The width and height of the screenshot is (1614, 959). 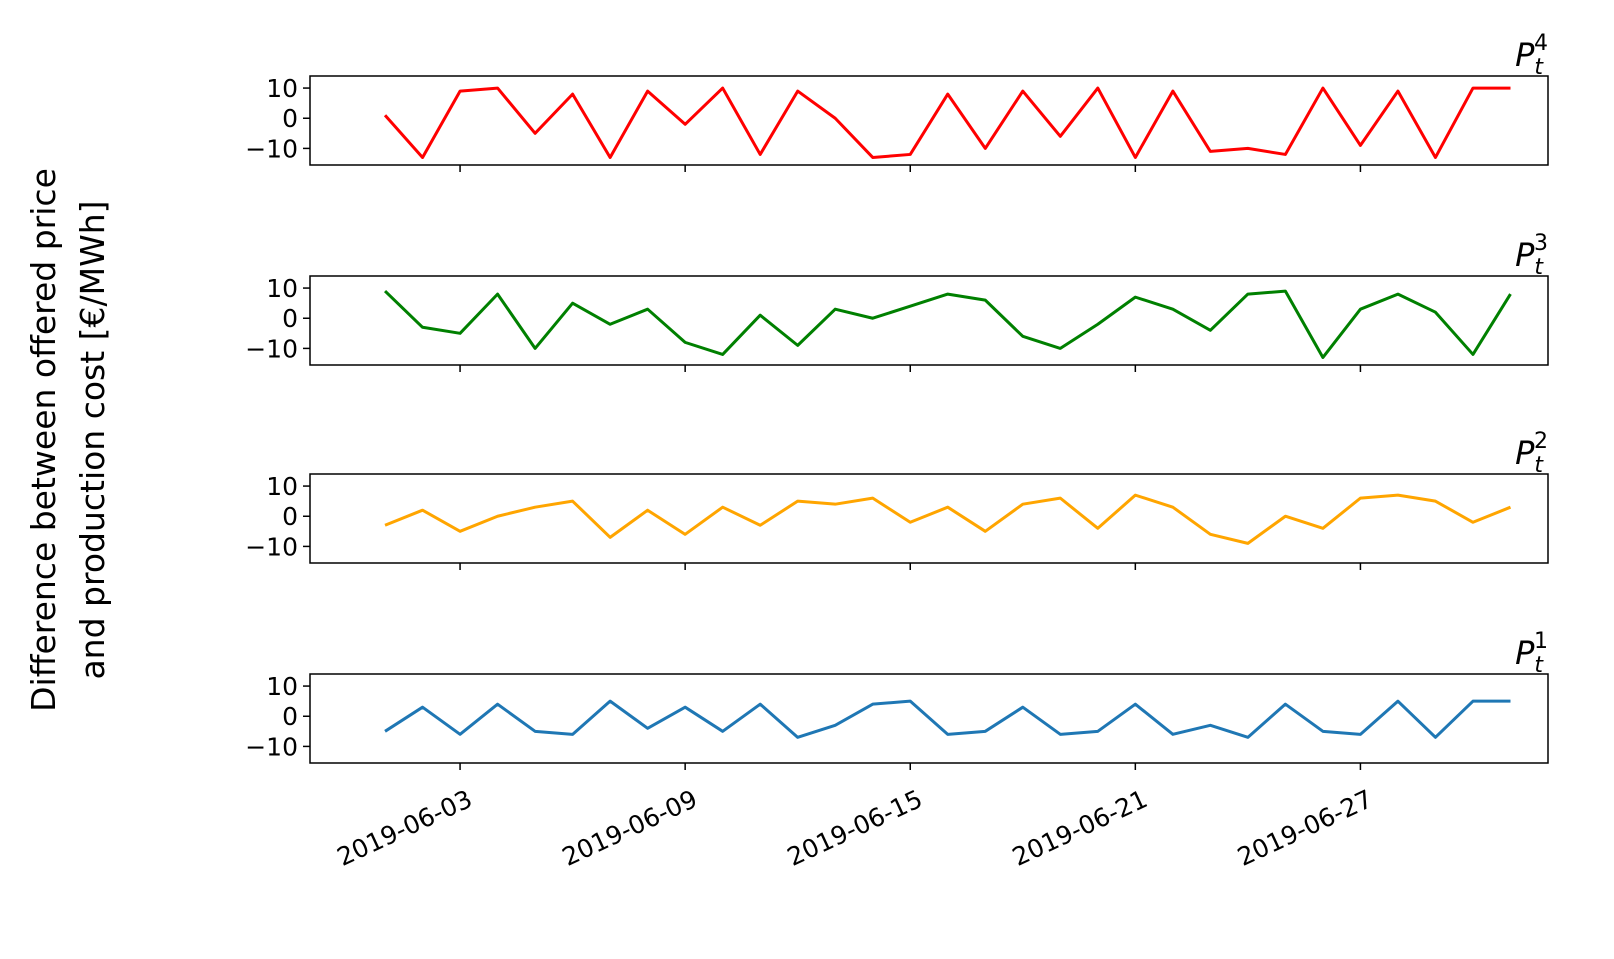 What do you see at coordinates (43, 440) in the screenshot?
I see `y-axis-label: Difference between offered price` at bounding box center [43, 440].